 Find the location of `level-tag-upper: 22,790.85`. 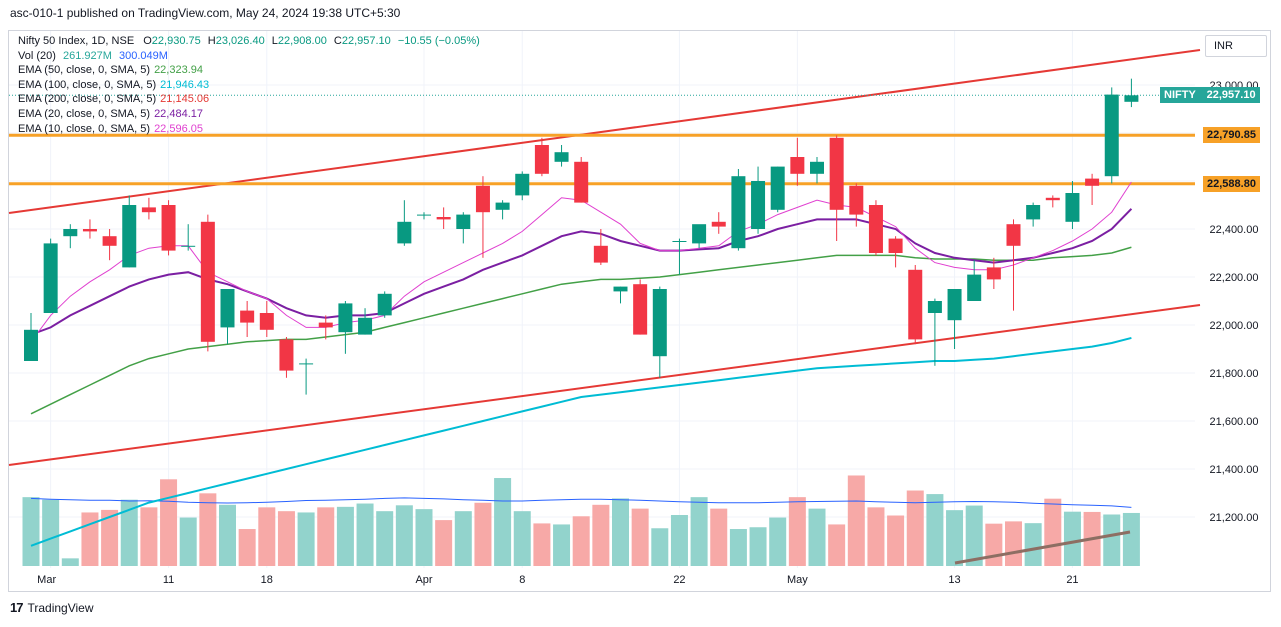

level-tag-upper: 22,790.85 is located at coordinates (1231, 135).